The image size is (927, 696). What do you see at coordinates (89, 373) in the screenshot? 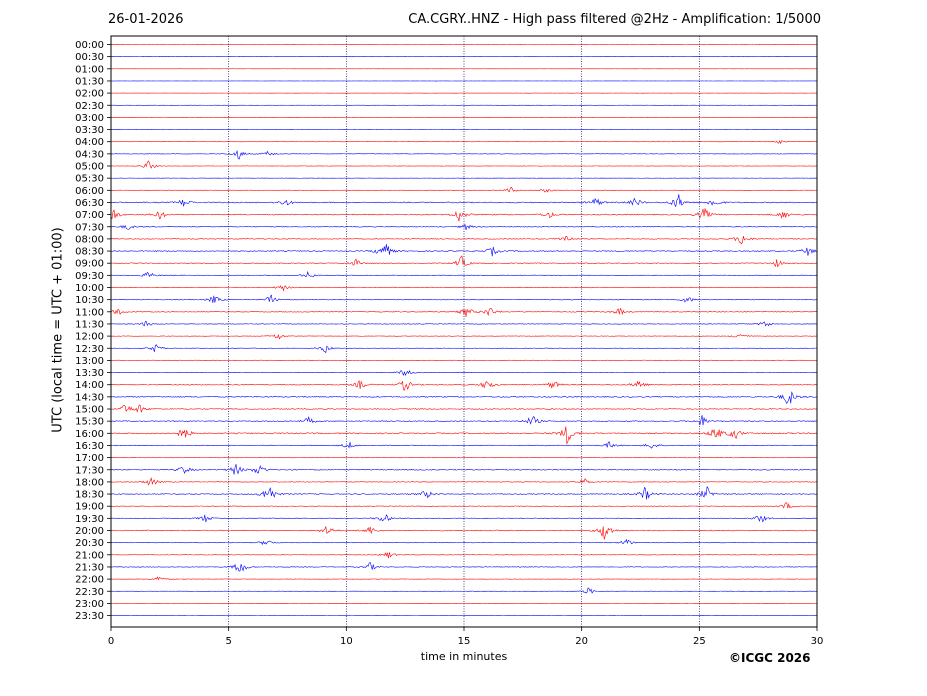
I see `y-tick-label: 13:30` at bounding box center [89, 373].